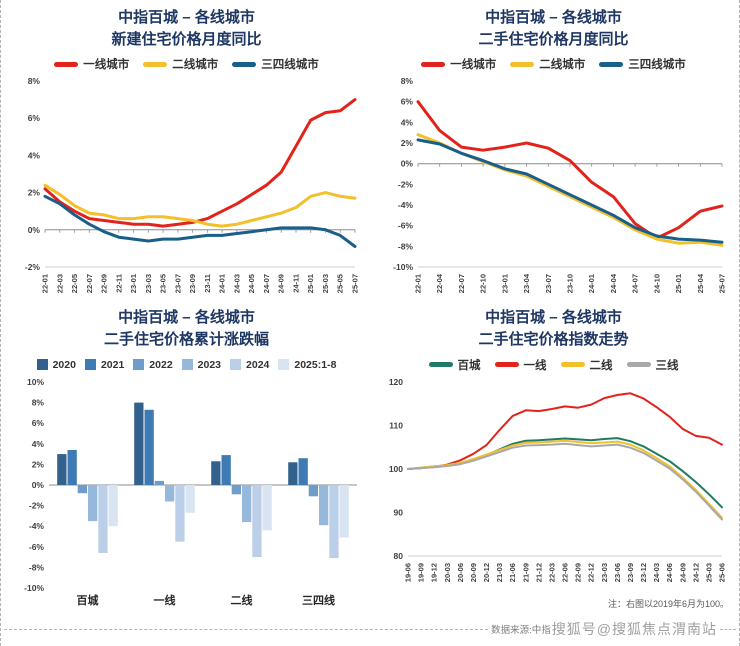 This screenshot has height=646, width=740. Describe the element at coordinates (553, 29) in the screenshot. I see `chart-title-secondhand-yoy: 中指百城 – 各线城市 二手住宅价格月度同比` at that location.